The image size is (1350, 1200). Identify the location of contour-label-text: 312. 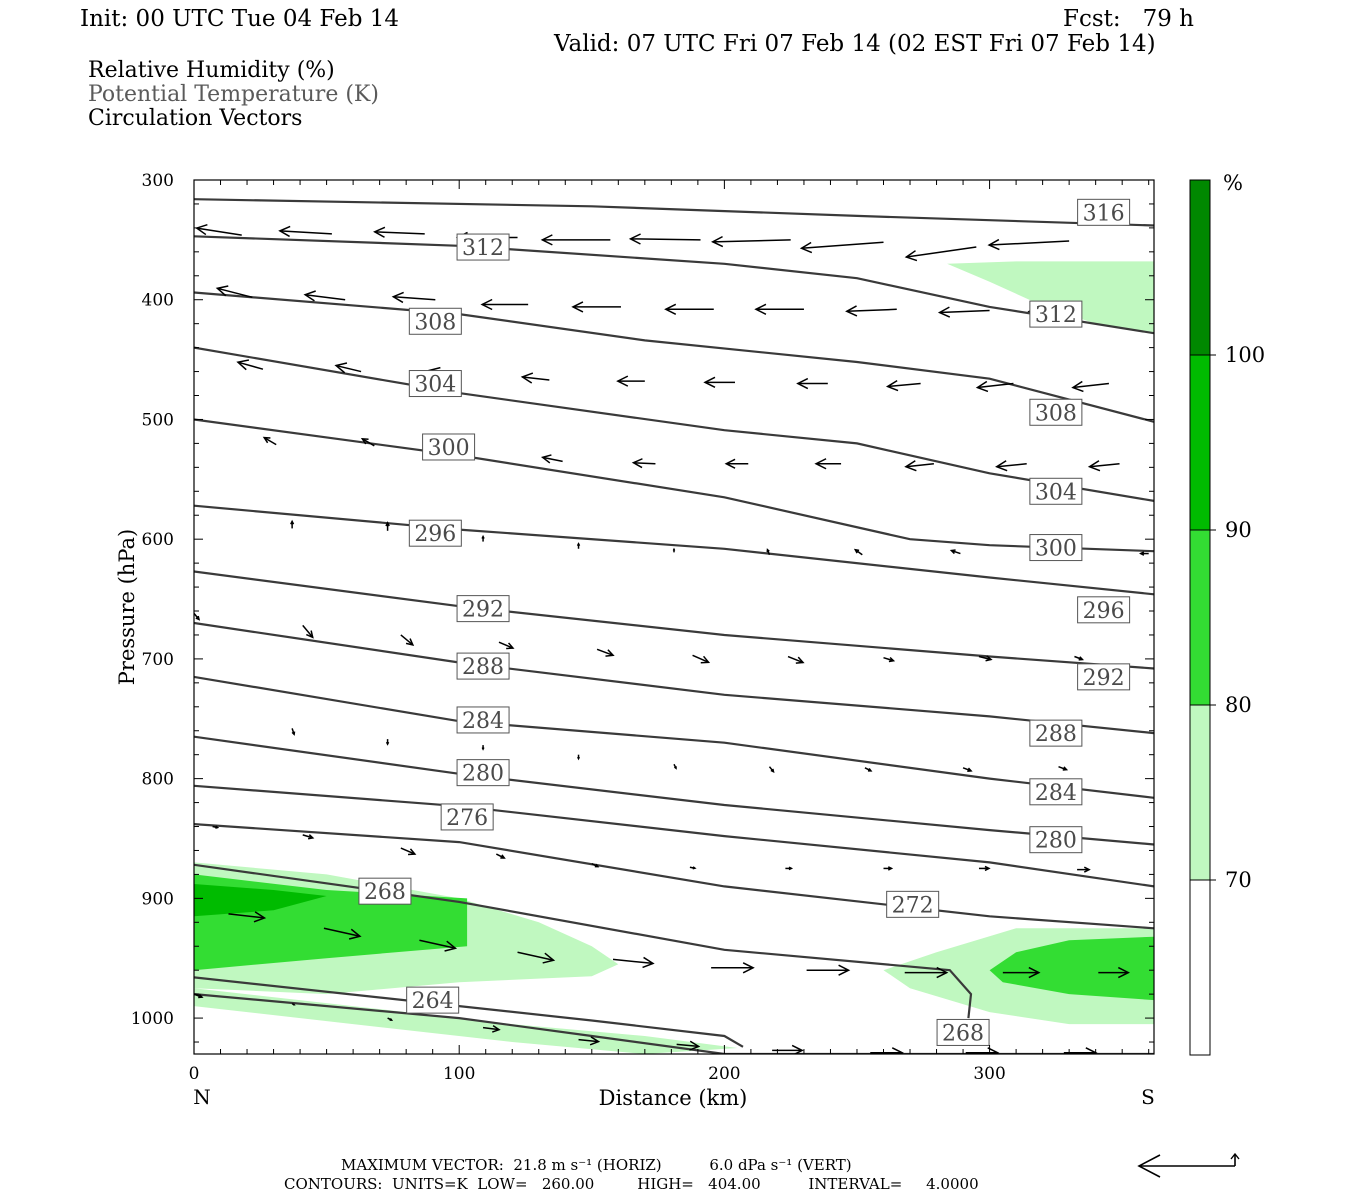
(483, 248).